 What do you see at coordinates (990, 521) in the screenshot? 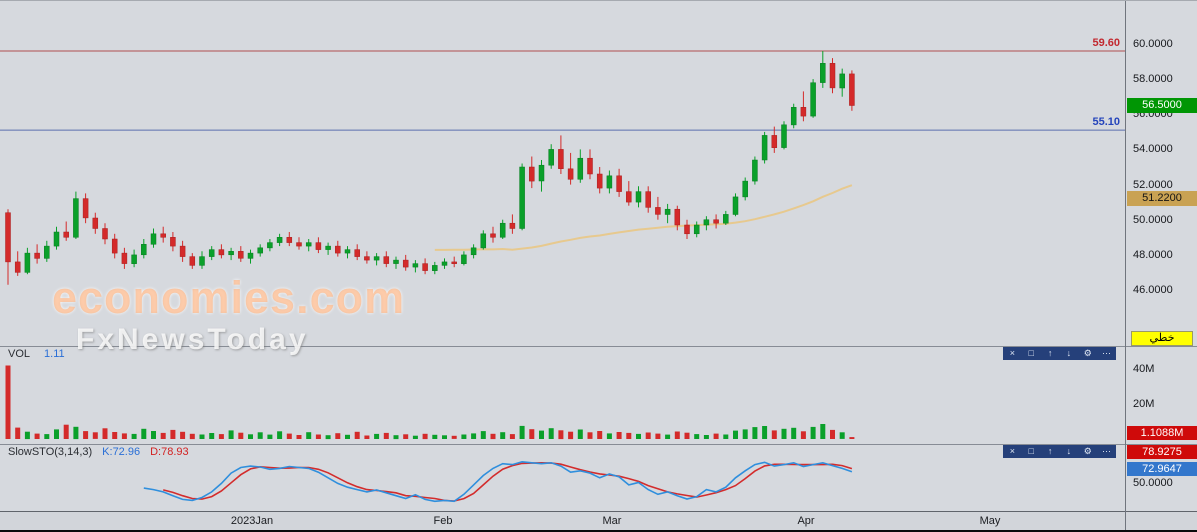
I see `time-axis-label: May` at bounding box center [990, 521].